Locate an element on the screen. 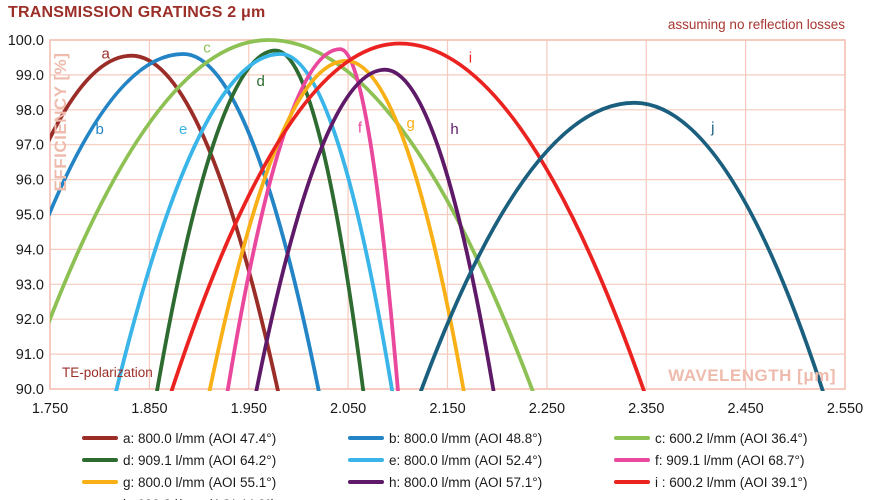  x-tick-label: 2.150 is located at coordinates (447, 409).